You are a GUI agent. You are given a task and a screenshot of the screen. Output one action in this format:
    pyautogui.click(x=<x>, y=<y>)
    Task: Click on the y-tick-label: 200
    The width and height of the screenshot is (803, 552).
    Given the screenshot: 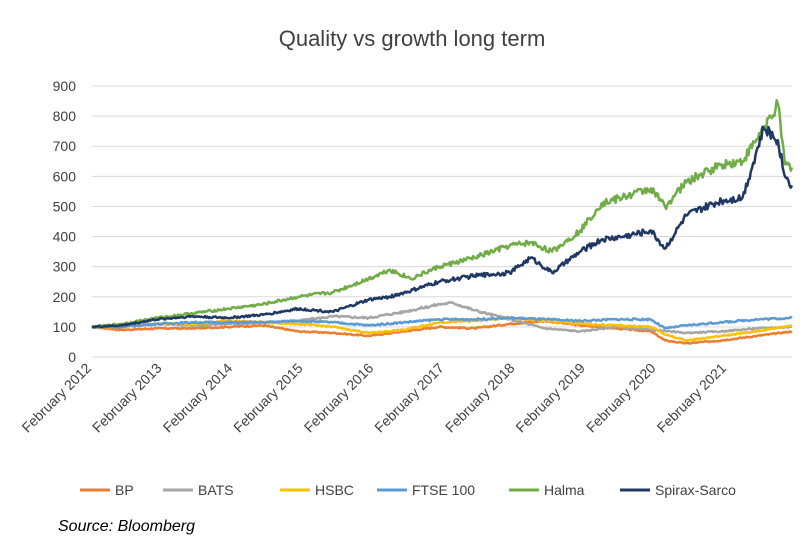 What is the action you would take?
    pyautogui.click(x=65, y=297)
    